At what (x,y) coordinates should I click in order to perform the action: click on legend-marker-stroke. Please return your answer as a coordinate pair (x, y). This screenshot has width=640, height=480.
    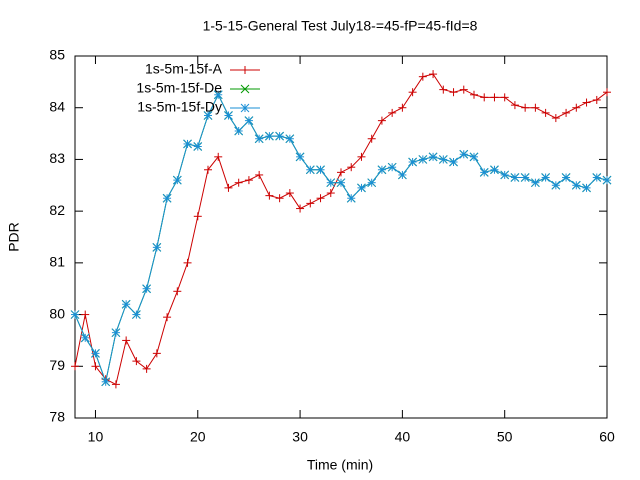
    Looking at the image, I should click on (245, 89).